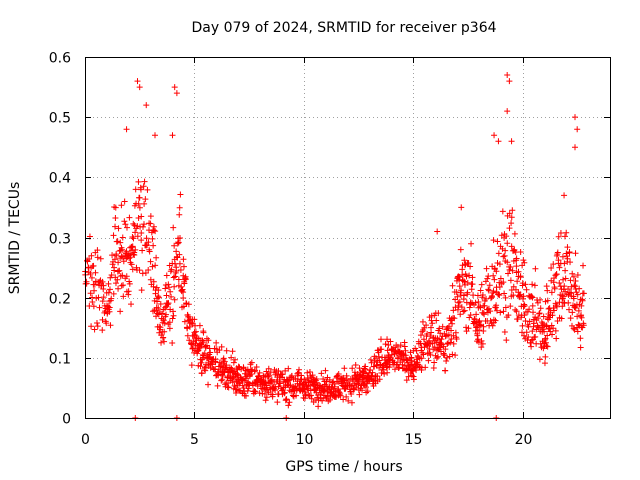 This screenshot has height=480, width=640. Describe the element at coordinates (15, 238) in the screenshot. I see `y-axis-label: SRMTID / TECUs` at that location.